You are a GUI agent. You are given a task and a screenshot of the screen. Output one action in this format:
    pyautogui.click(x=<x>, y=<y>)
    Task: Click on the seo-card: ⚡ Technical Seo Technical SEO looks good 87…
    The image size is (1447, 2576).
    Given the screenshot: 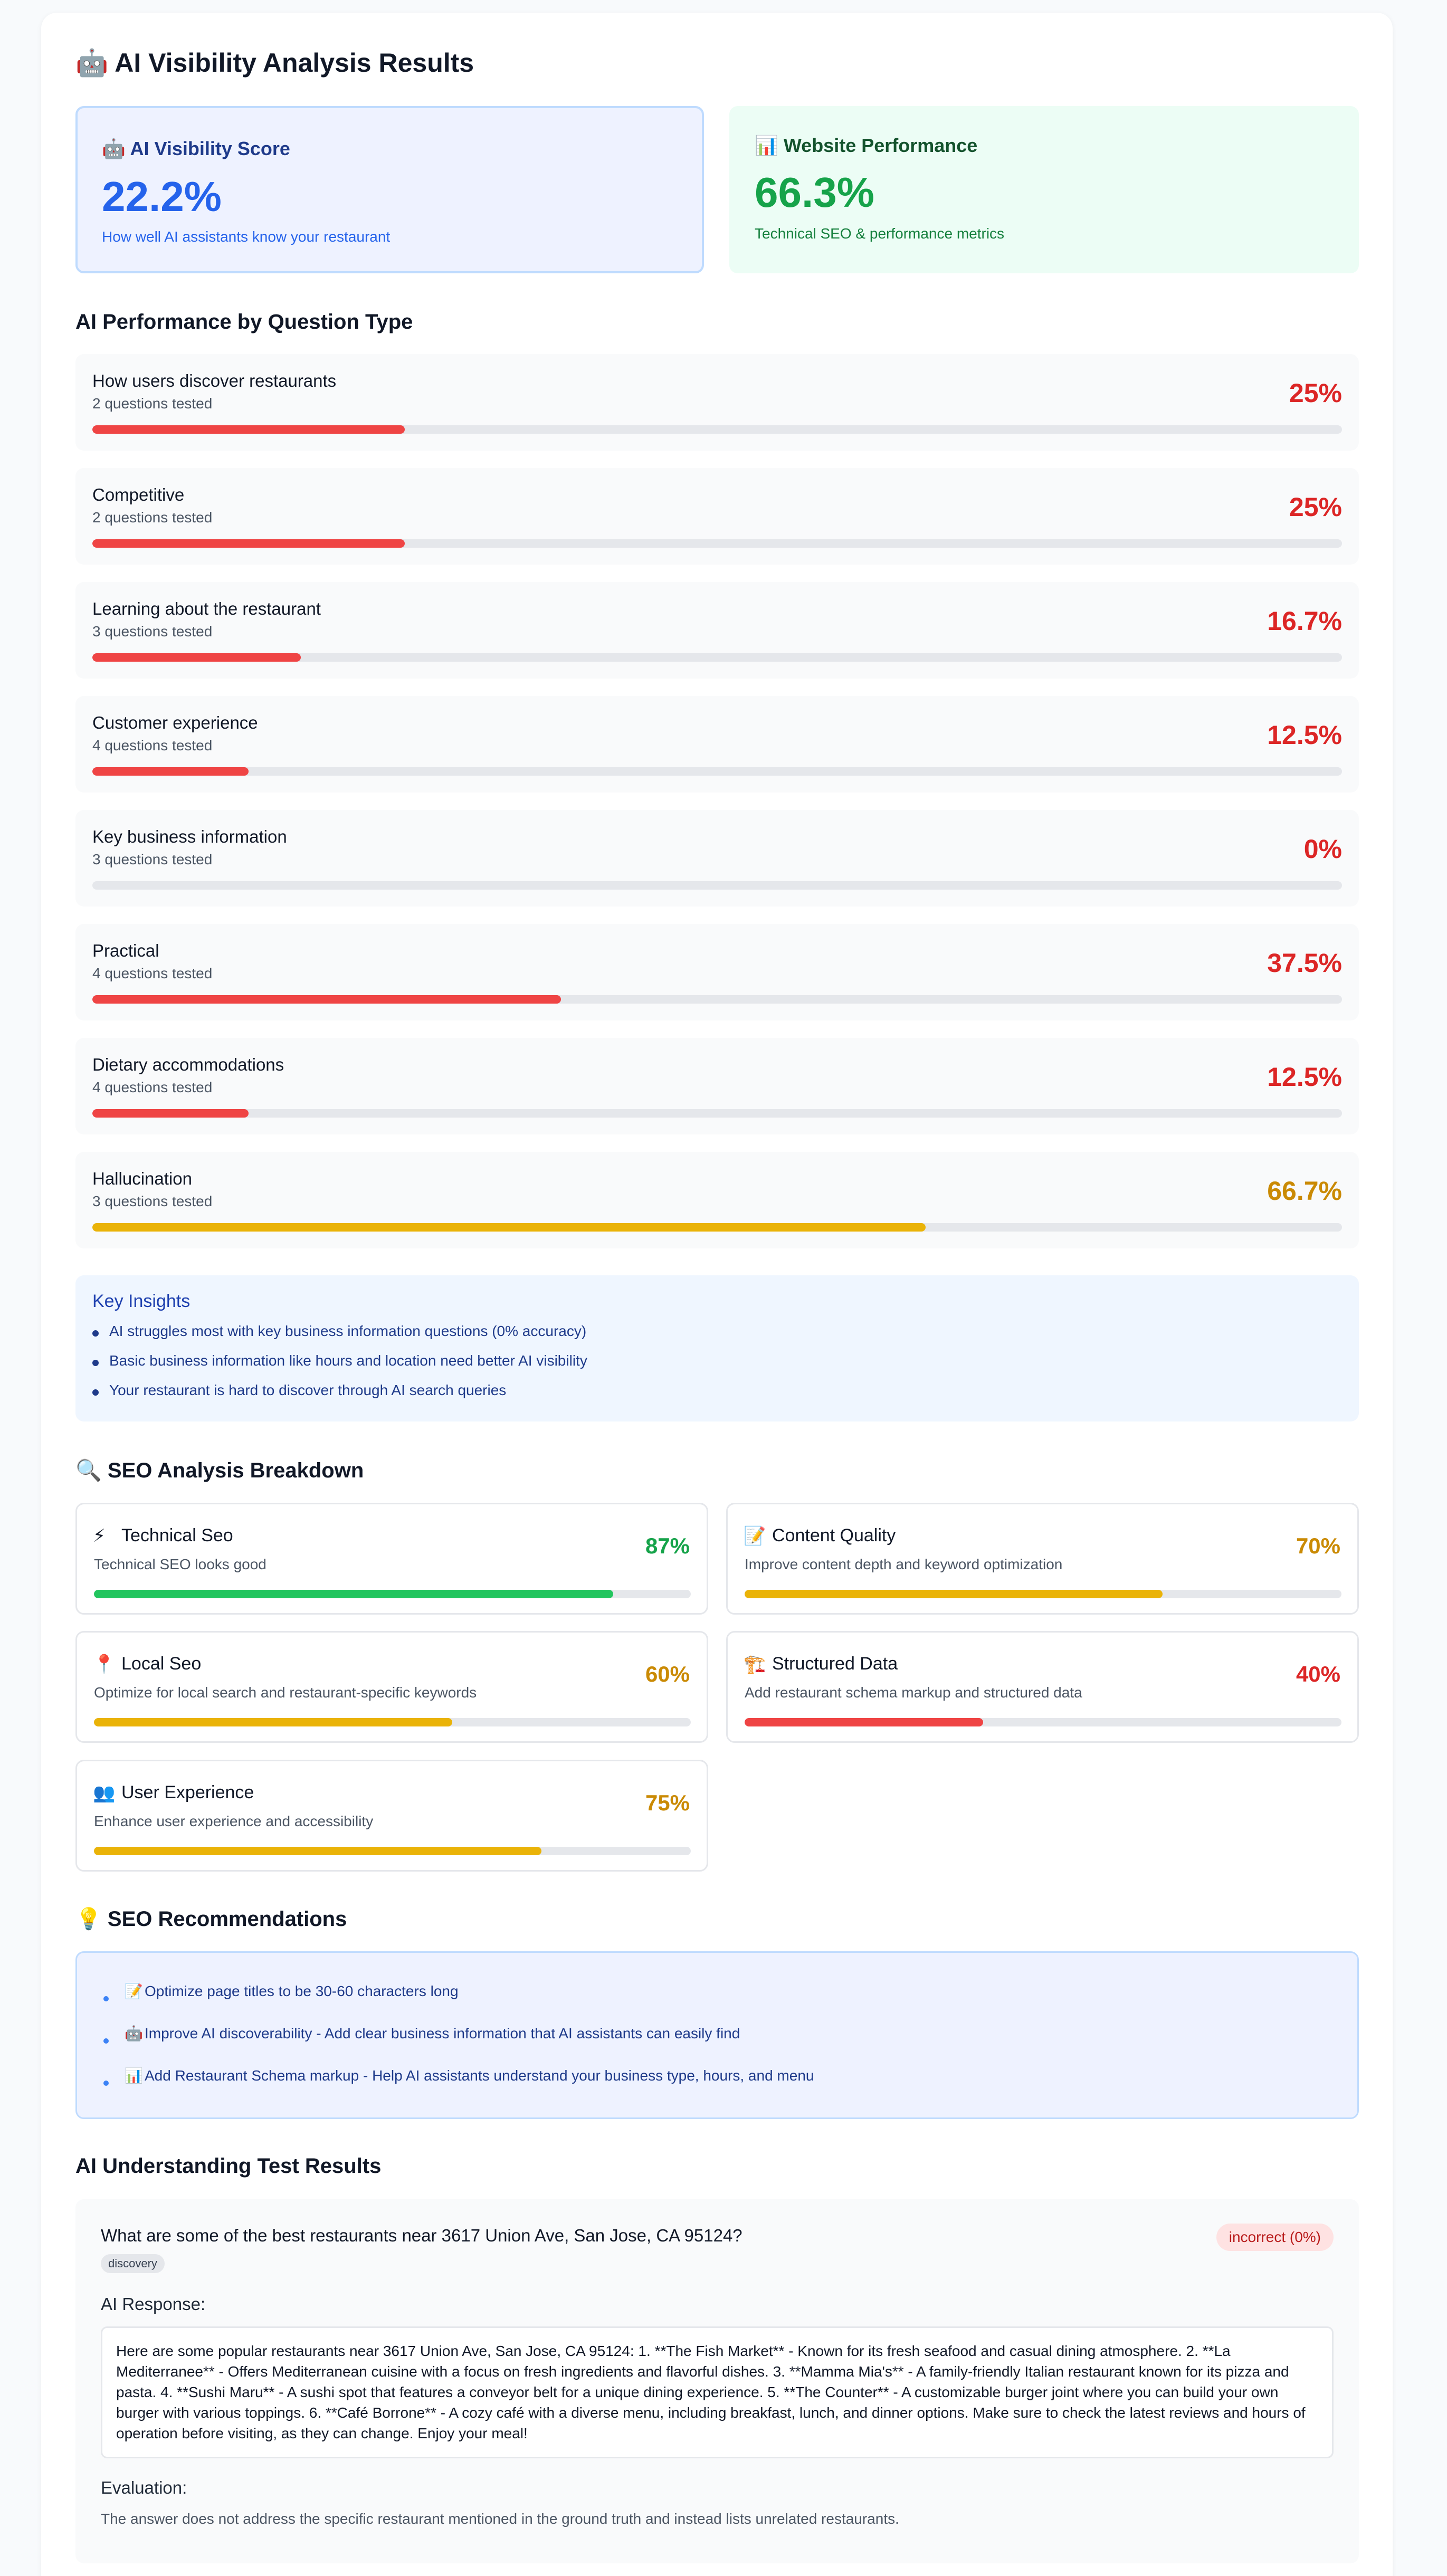 What is the action you would take?
    pyautogui.click(x=391, y=1559)
    